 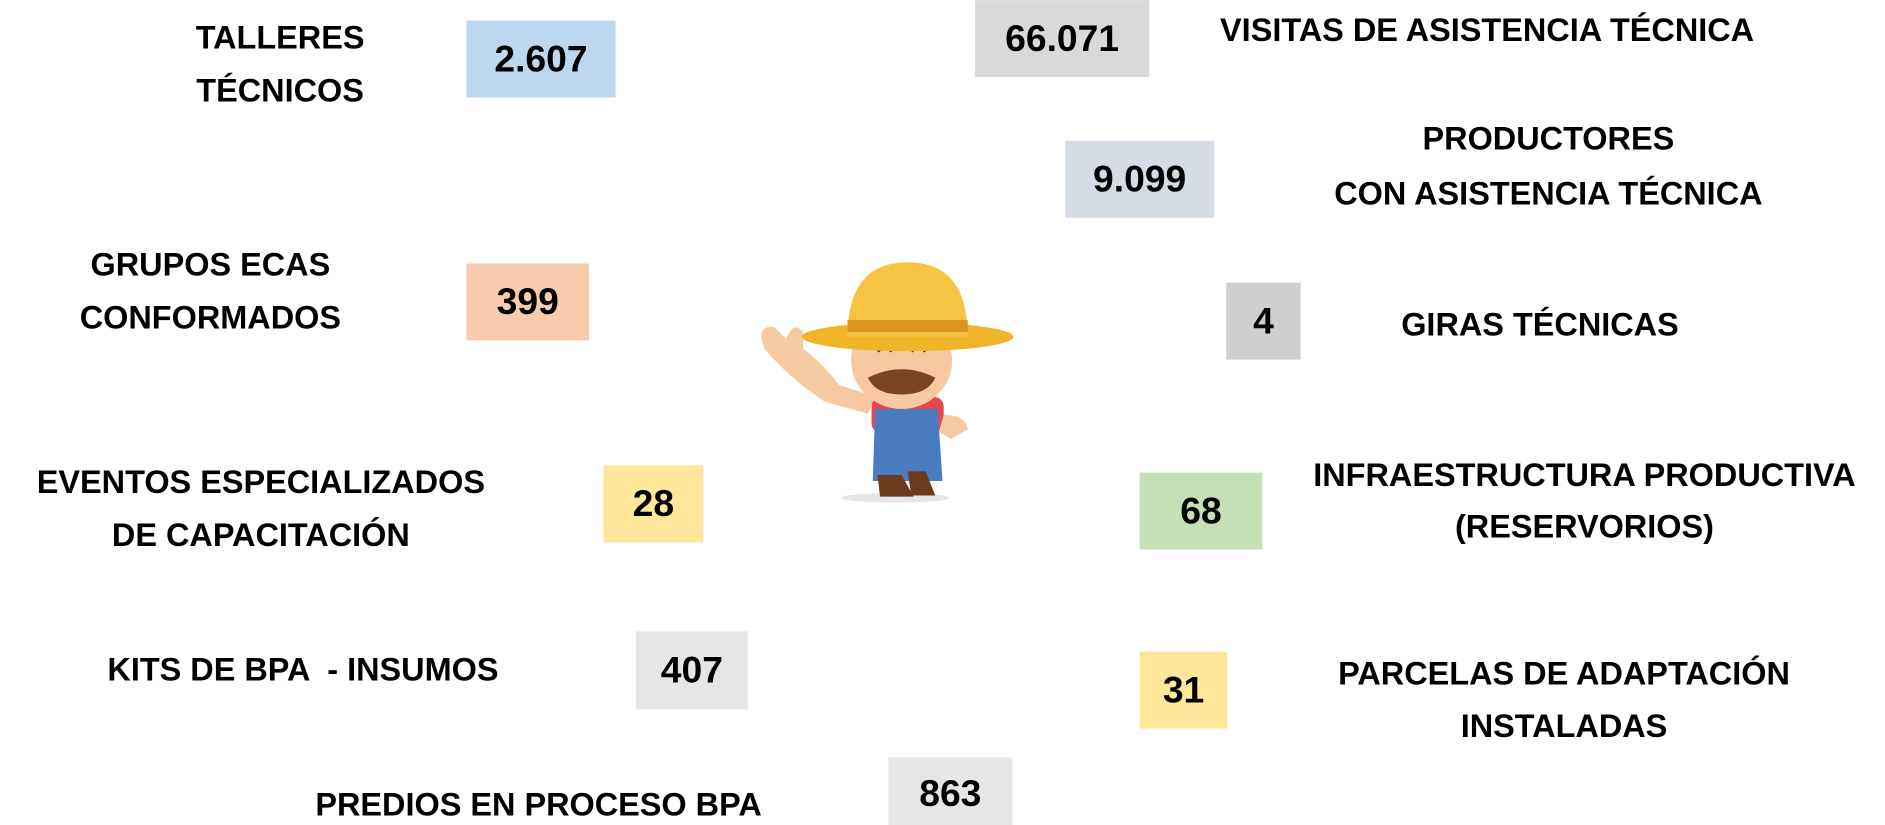 I want to click on value: 863, so click(x=950, y=793).